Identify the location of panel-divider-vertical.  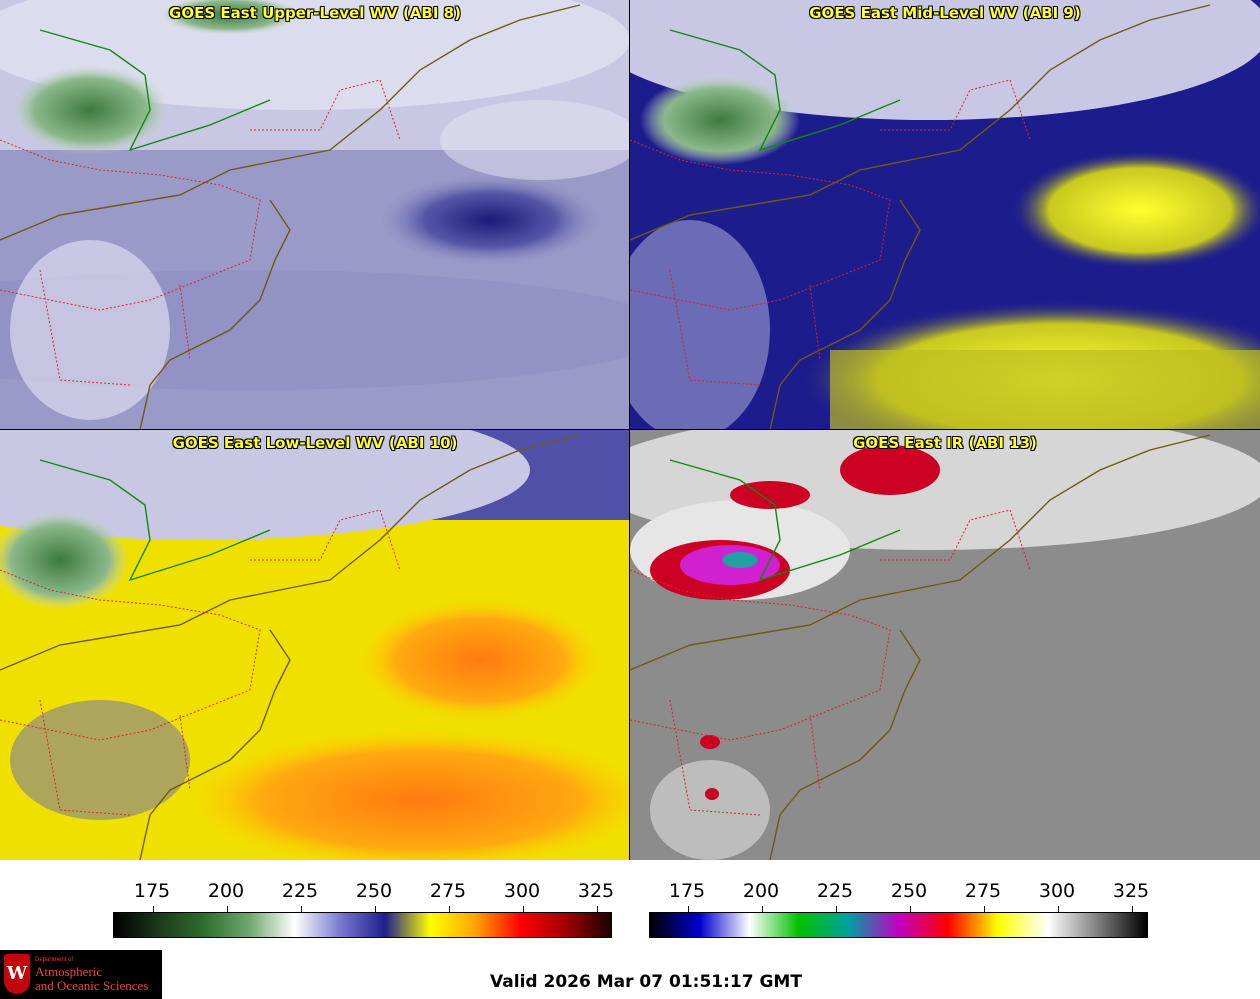
(629, 430).